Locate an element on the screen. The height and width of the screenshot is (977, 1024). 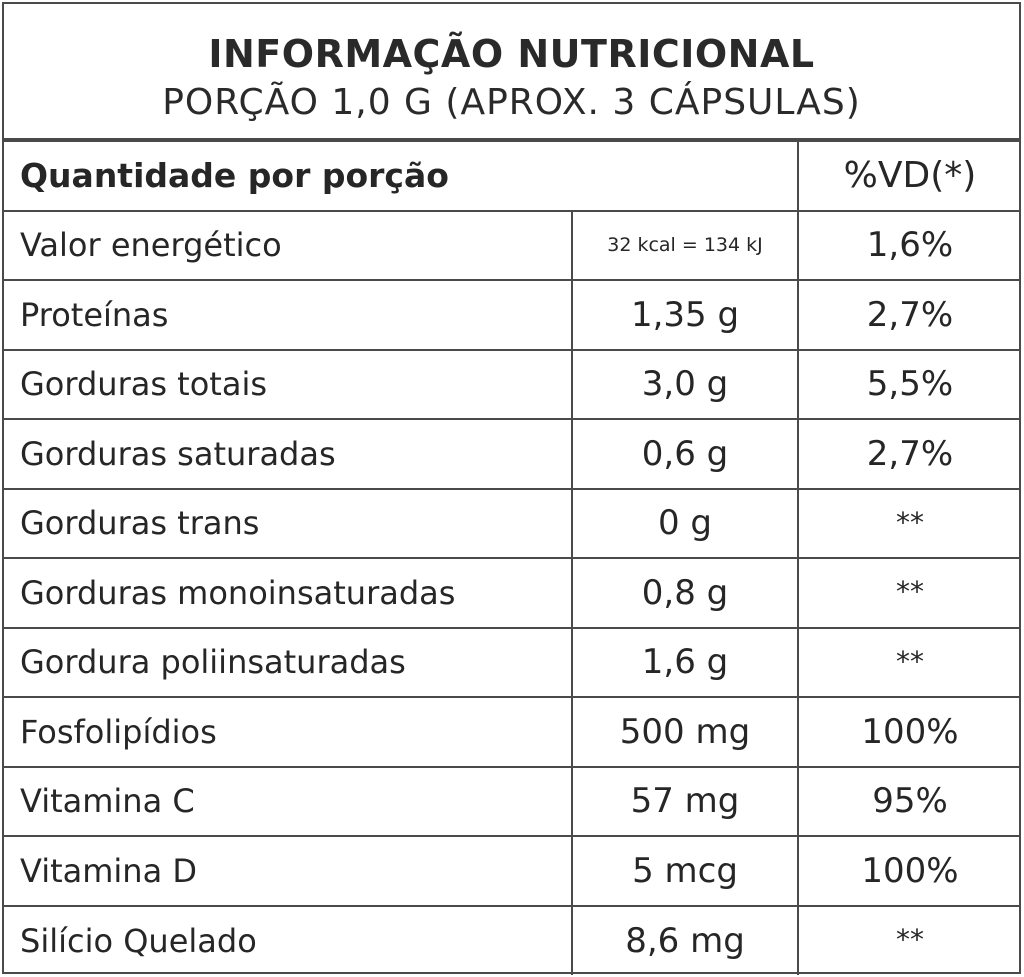
nutrient-daily-value: 1,6% is located at coordinates (909, 245).